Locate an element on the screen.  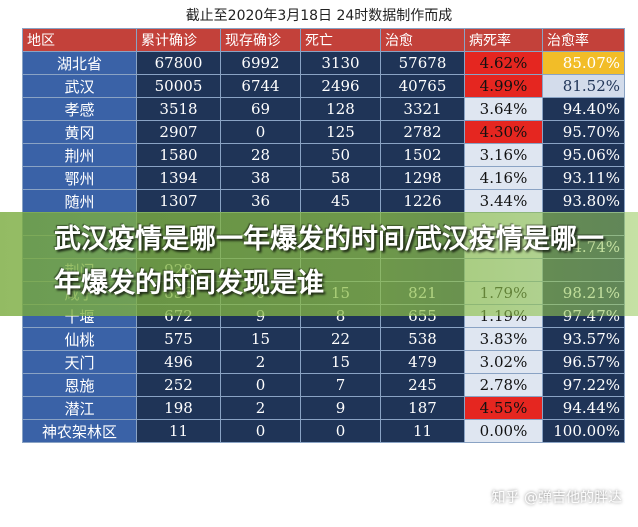
cell-region: 鄂州 is located at coordinates (79, 178).